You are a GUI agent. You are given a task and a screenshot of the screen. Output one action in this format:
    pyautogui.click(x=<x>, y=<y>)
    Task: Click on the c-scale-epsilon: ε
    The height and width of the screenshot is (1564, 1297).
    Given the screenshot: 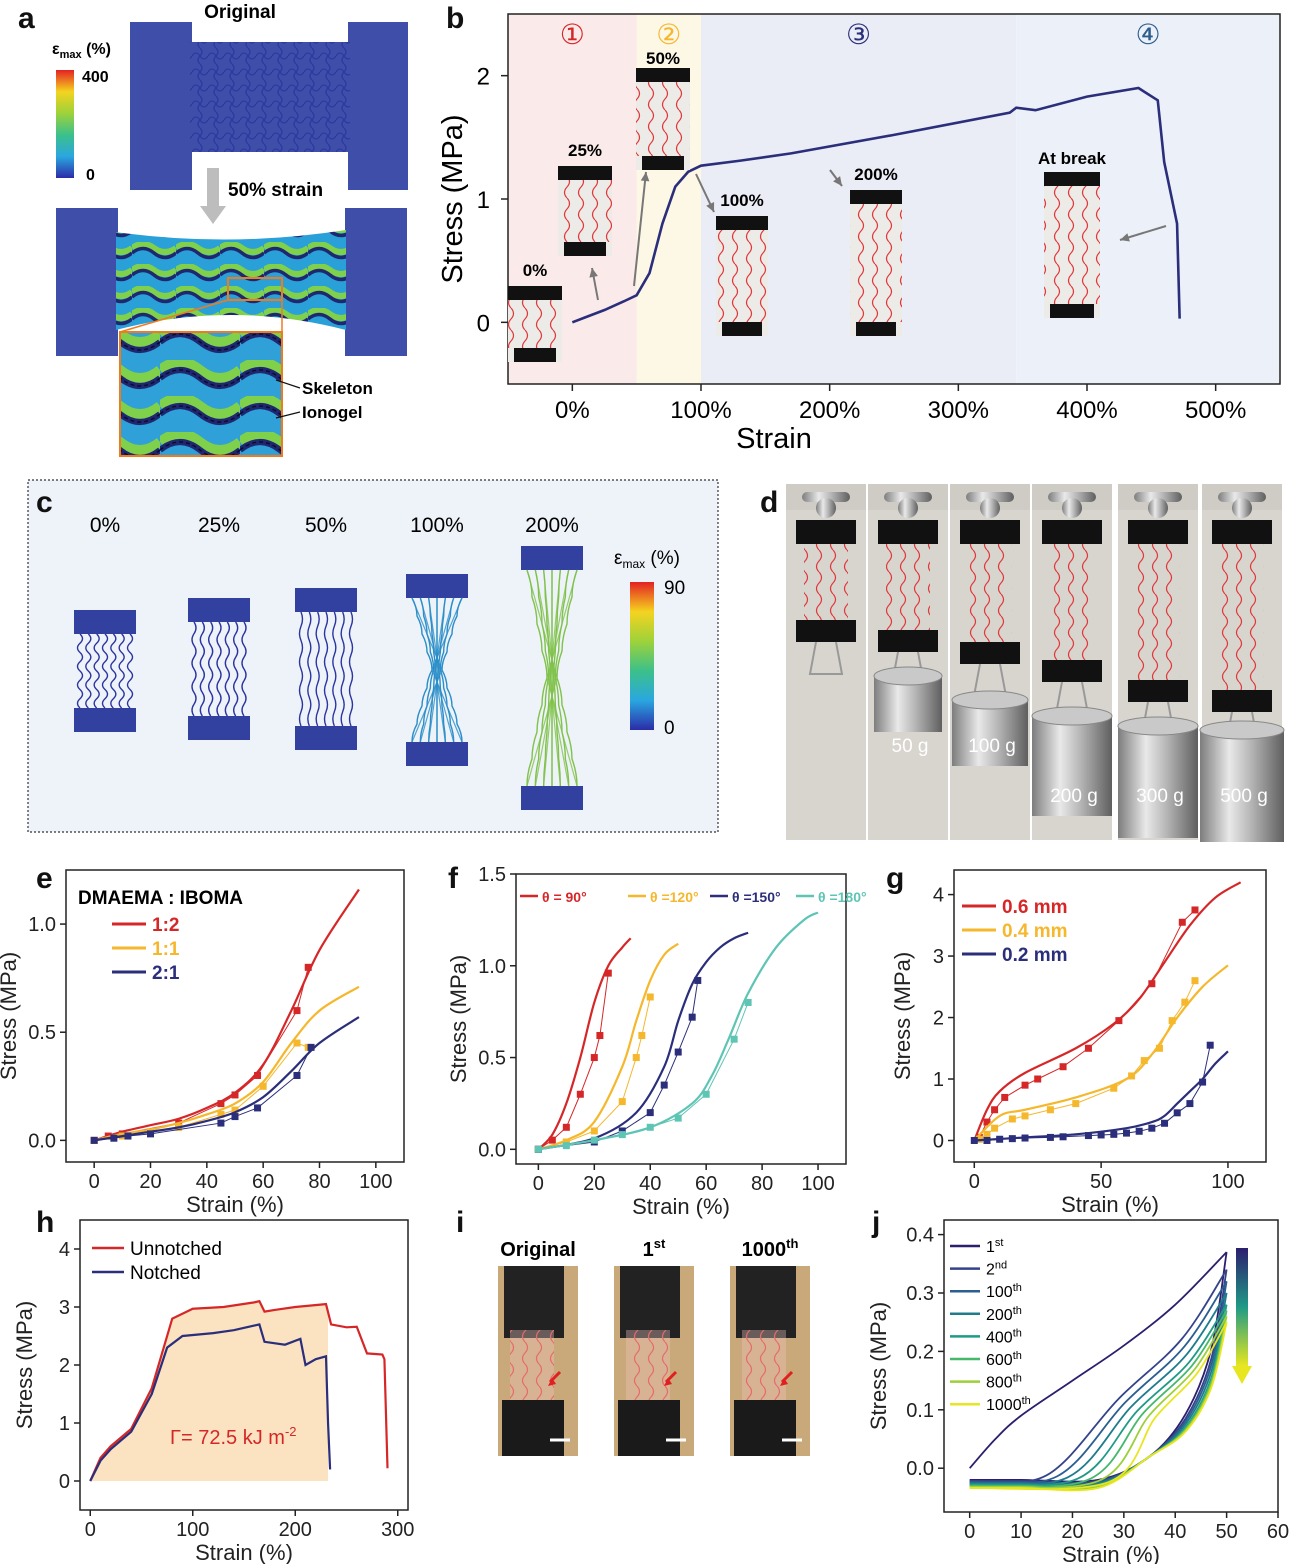 What is the action you would take?
    pyautogui.click(x=618, y=558)
    